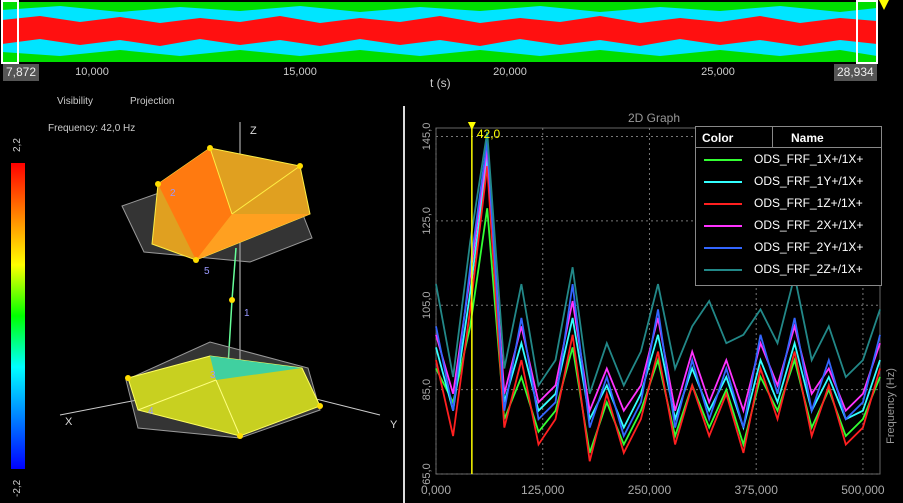 The image size is (903, 503). What do you see at coordinates (756, 490) in the screenshot?
I see `x-tick-label: 375,000` at bounding box center [756, 490].